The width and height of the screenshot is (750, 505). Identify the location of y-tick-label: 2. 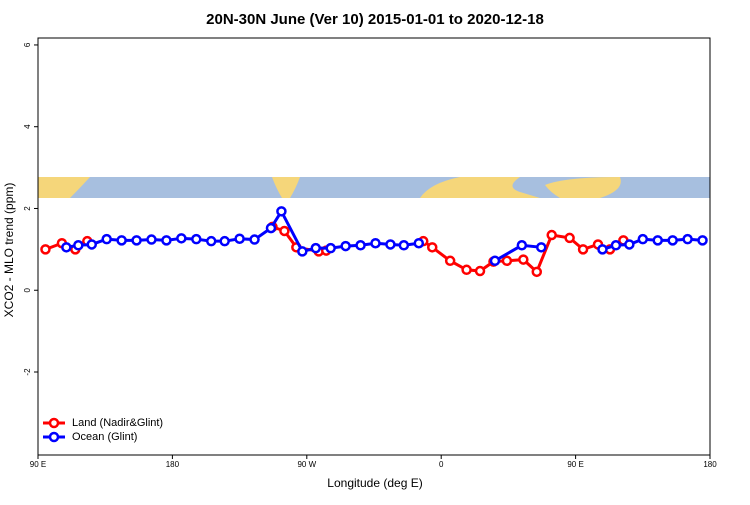
(27, 208).